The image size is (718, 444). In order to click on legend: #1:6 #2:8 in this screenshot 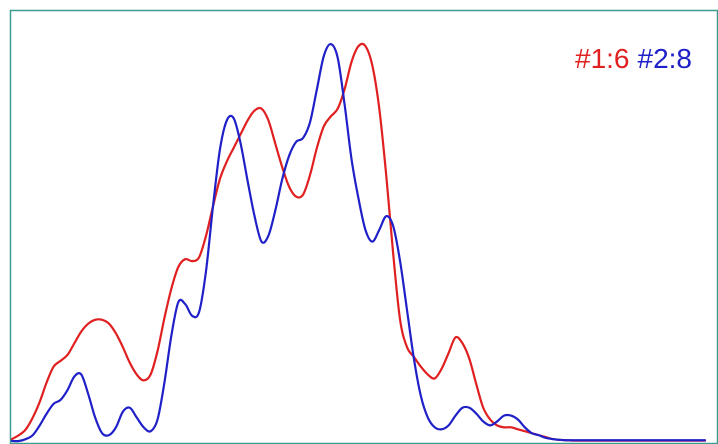, I will do `click(629, 59)`.